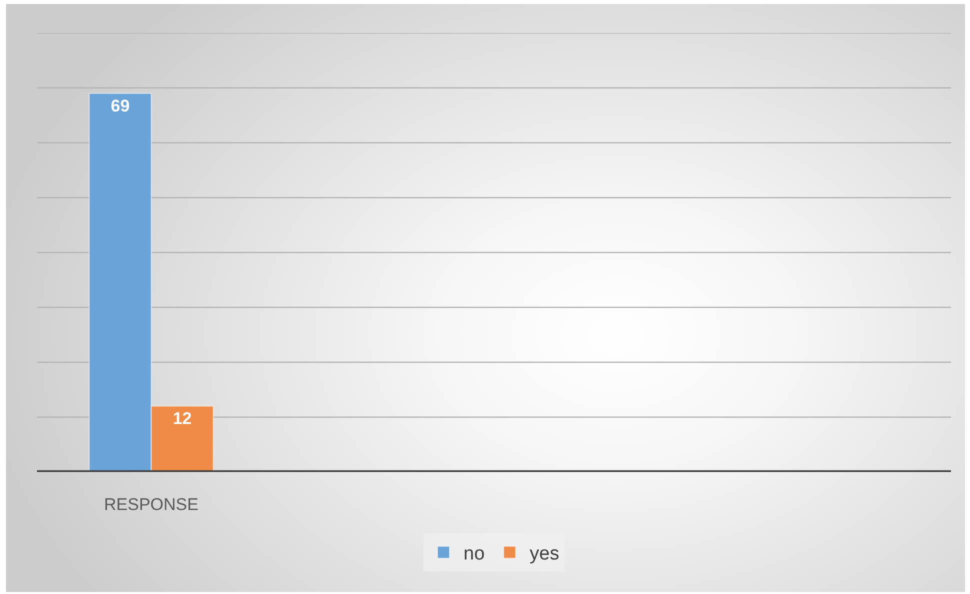 This screenshot has height=594, width=970. Describe the element at coordinates (474, 554) in the screenshot. I see `legend-label: no` at that location.